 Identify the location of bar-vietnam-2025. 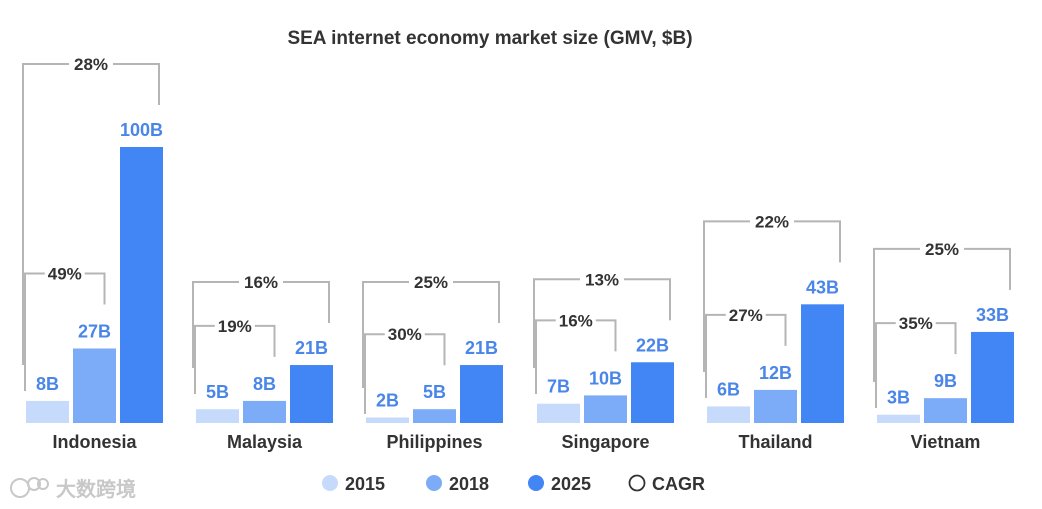
(992, 377).